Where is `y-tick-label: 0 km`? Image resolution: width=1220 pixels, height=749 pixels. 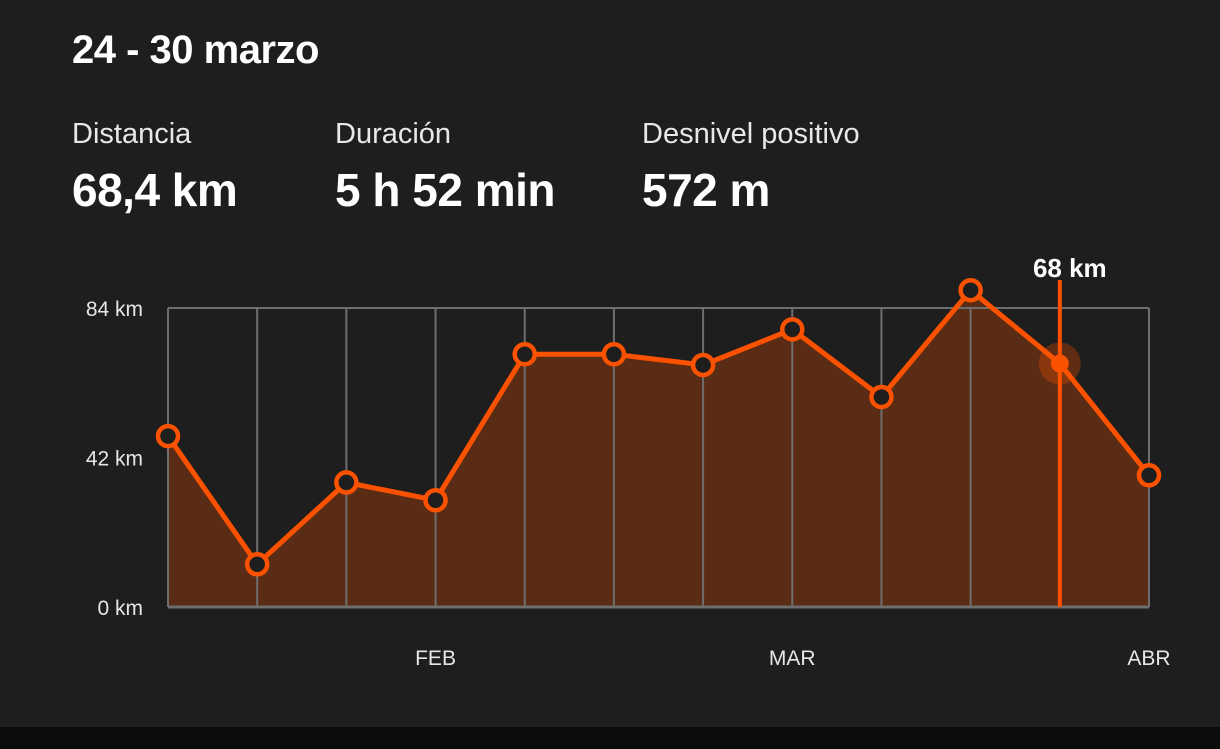
y-tick-label: 0 km is located at coordinates (120, 608).